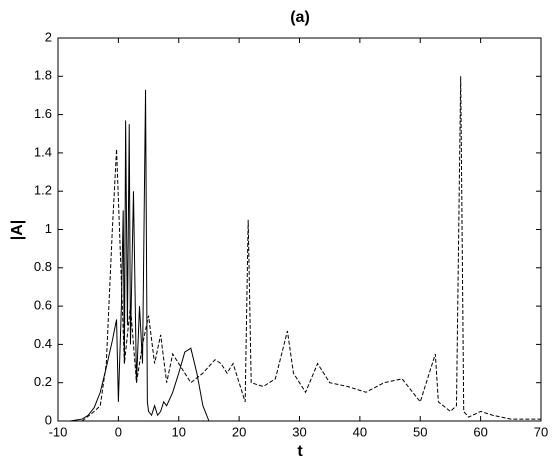  I want to click on y-tick-label: 1.8, so click(43, 75).